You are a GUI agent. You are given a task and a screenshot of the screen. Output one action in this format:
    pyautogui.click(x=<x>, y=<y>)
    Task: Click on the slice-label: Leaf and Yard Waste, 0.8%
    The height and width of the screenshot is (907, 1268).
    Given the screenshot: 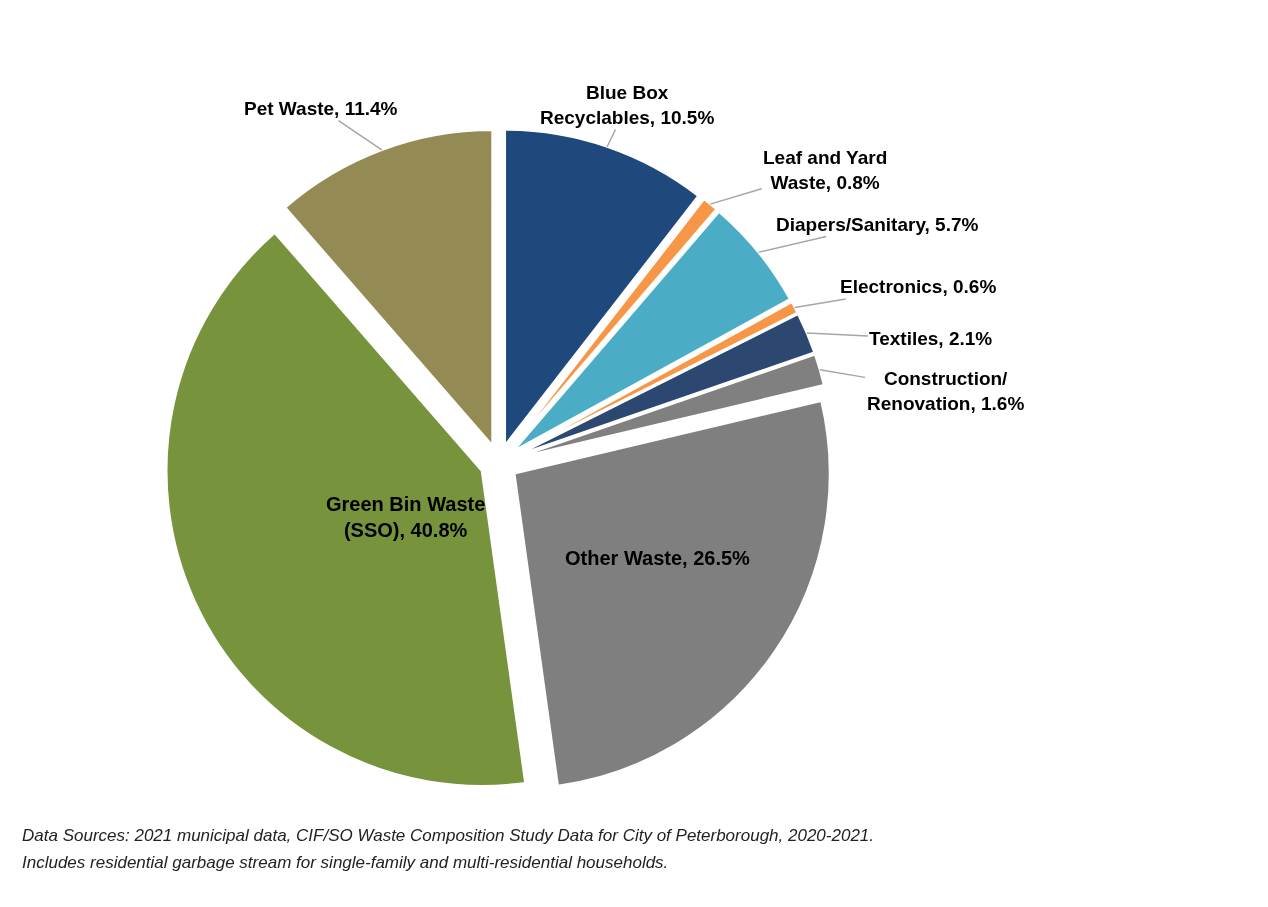 What is the action you would take?
    pyautogui.click(x=825, y=170)
    